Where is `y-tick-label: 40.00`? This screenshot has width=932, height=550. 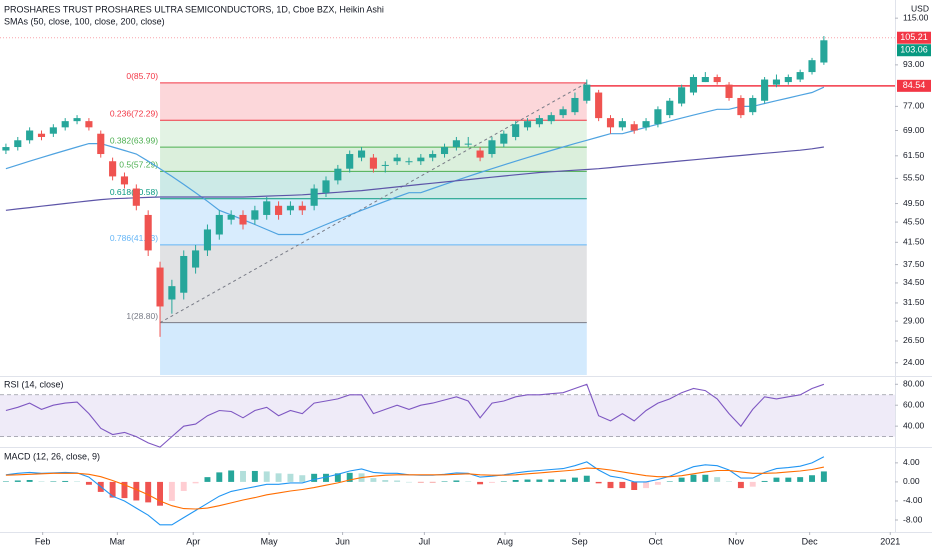
y-tick-label: 40.00 is located at coordinates (914, 425).